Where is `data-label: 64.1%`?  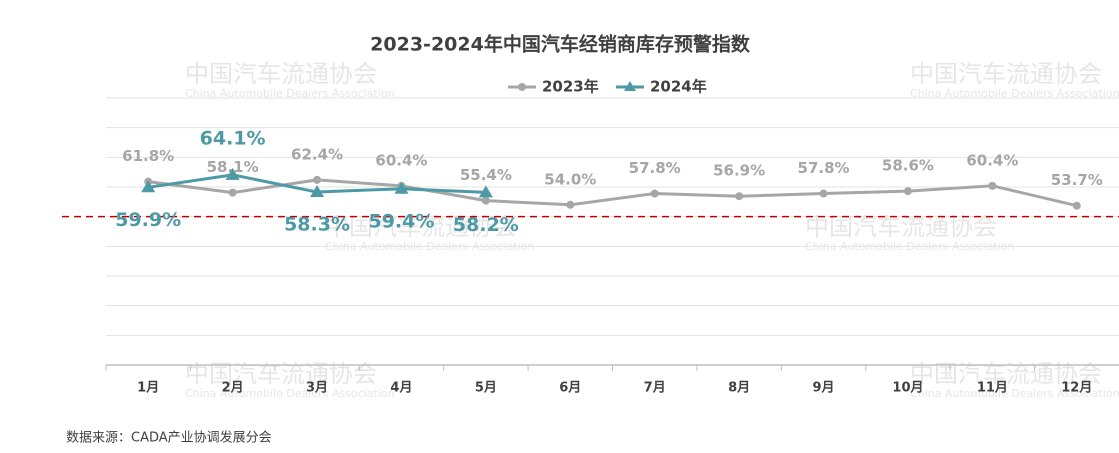
data-label: 64.1% is located at coordinates (233, 138).